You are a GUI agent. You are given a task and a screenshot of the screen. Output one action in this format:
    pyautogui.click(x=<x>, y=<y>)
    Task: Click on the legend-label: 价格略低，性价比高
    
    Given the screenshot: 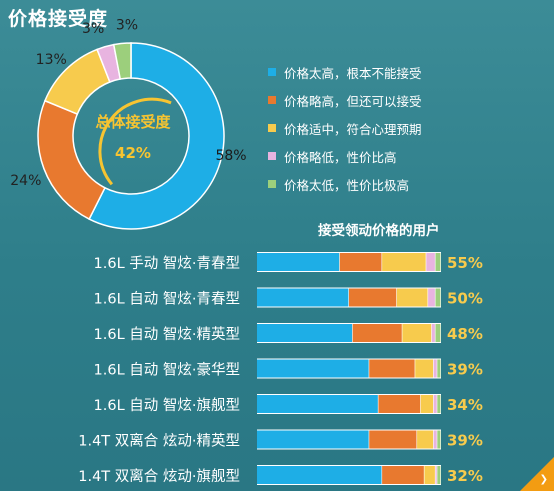 What is the action you would take?
    pyautogui.click(x=340, y=157)
    